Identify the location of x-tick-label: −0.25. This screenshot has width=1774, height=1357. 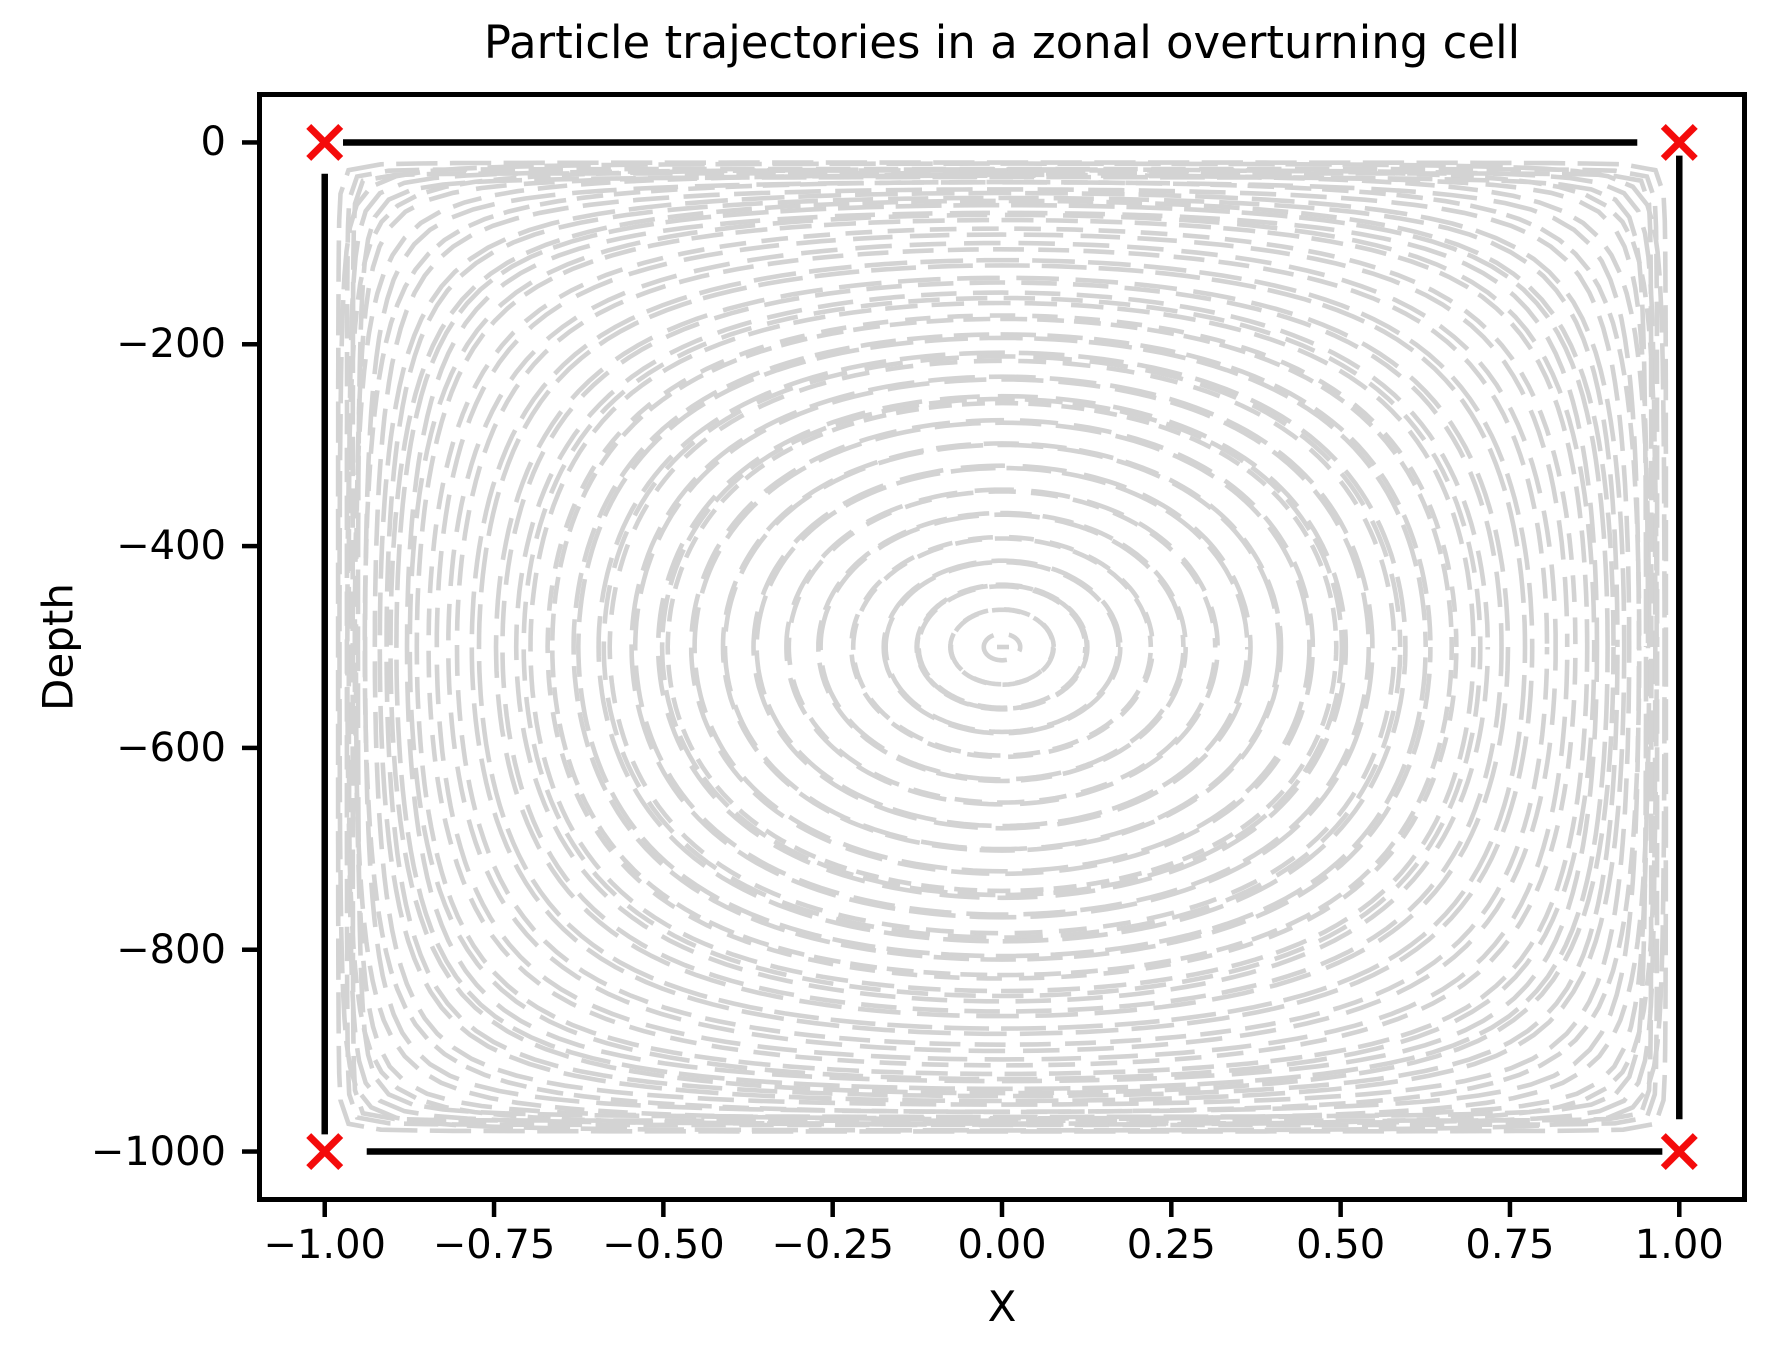
(832, 1245).